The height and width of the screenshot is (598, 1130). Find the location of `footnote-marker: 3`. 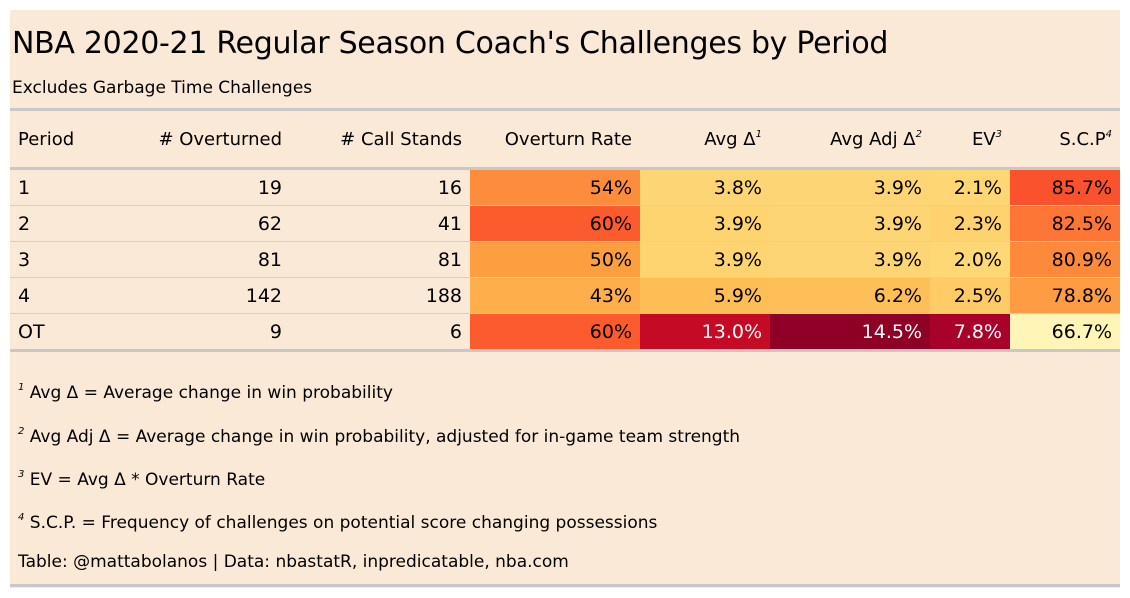

footnote-marker: 3 is located at coordinates (998, 134).